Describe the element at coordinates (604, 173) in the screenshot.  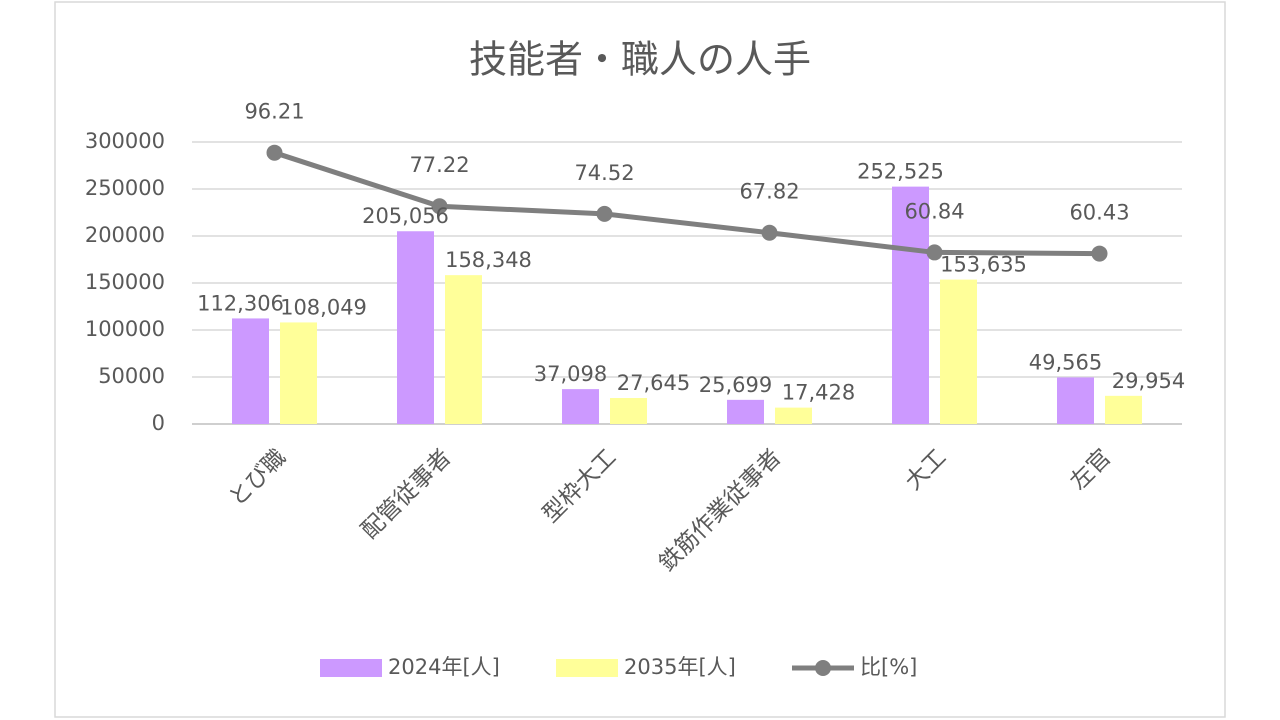
I see `data-label: 74.52` at that location.